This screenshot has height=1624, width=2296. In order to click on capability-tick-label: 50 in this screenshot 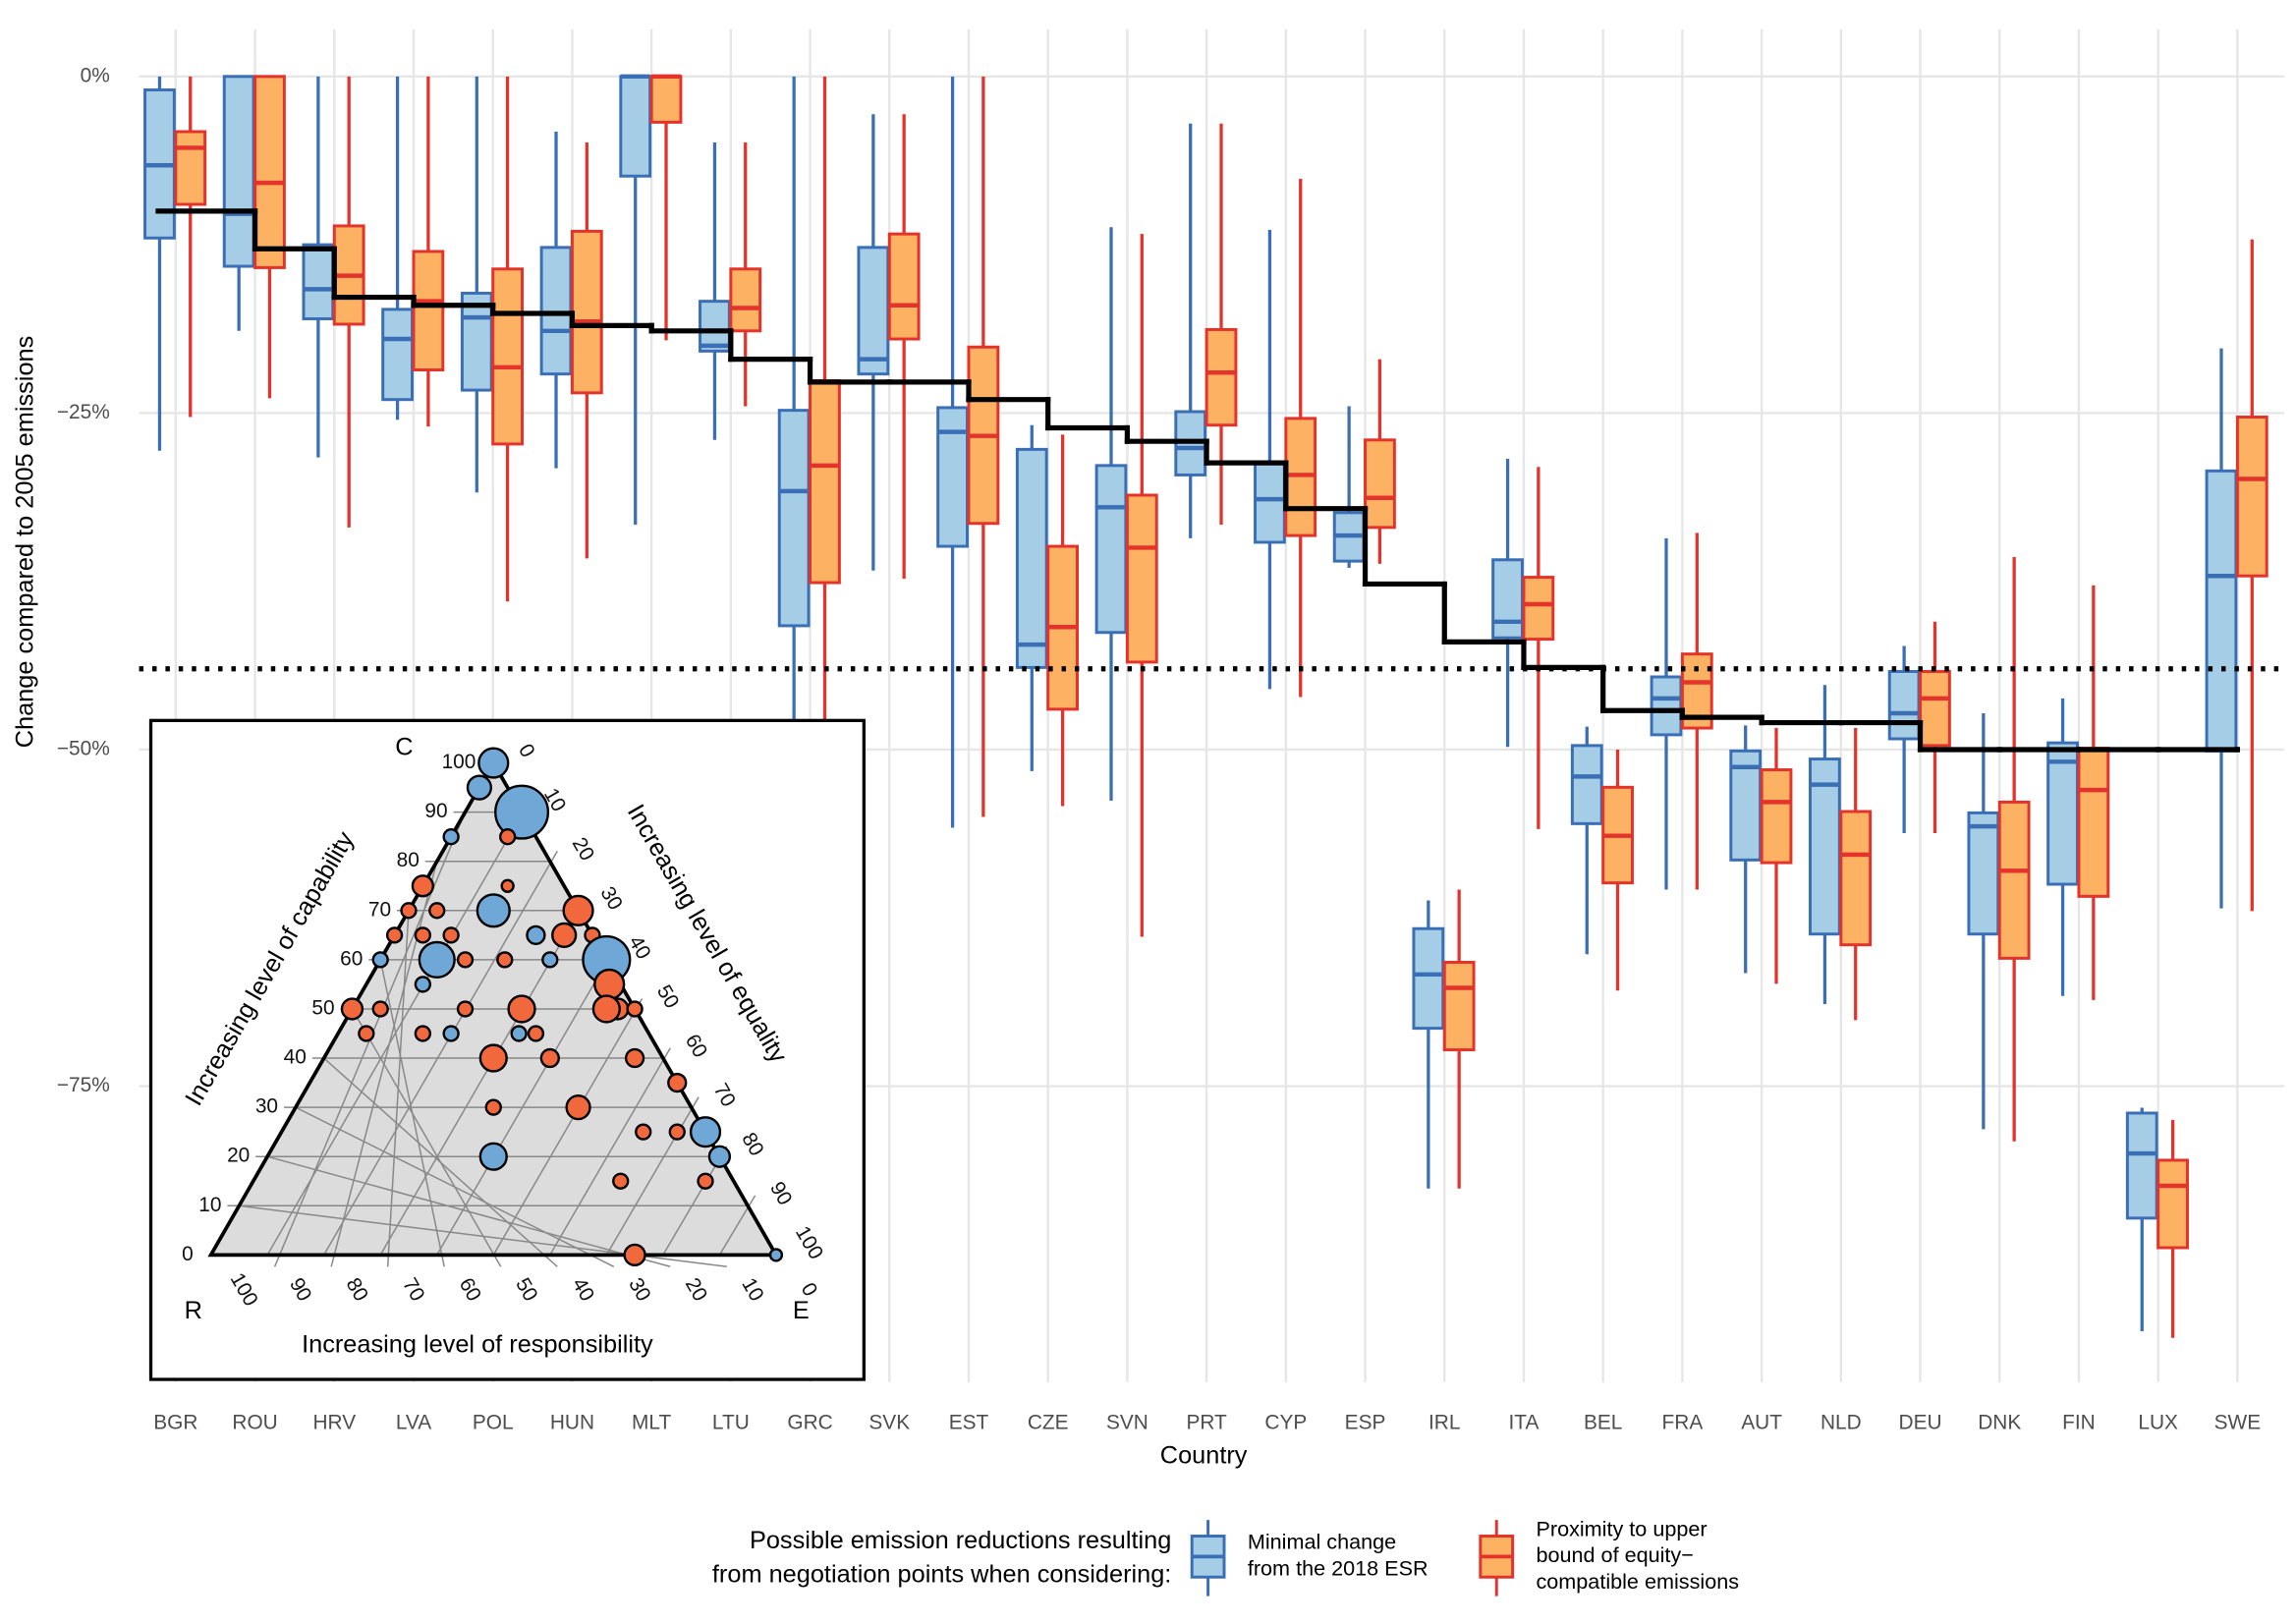, I will do `click(322, 1007)`.